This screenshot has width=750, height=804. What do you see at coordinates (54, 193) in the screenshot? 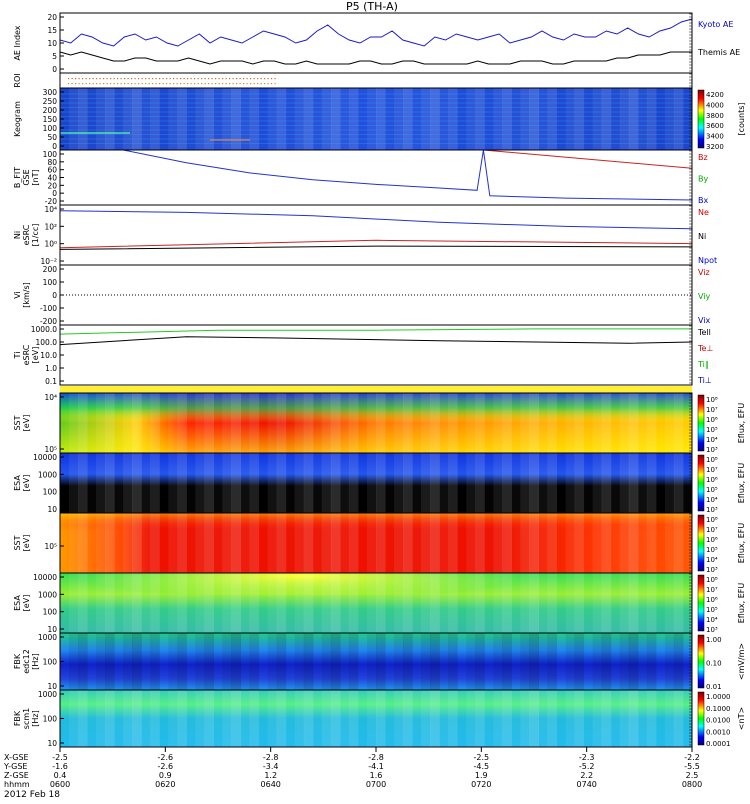
I see `y-tick-label: 0` at bounding box center [54, 193].